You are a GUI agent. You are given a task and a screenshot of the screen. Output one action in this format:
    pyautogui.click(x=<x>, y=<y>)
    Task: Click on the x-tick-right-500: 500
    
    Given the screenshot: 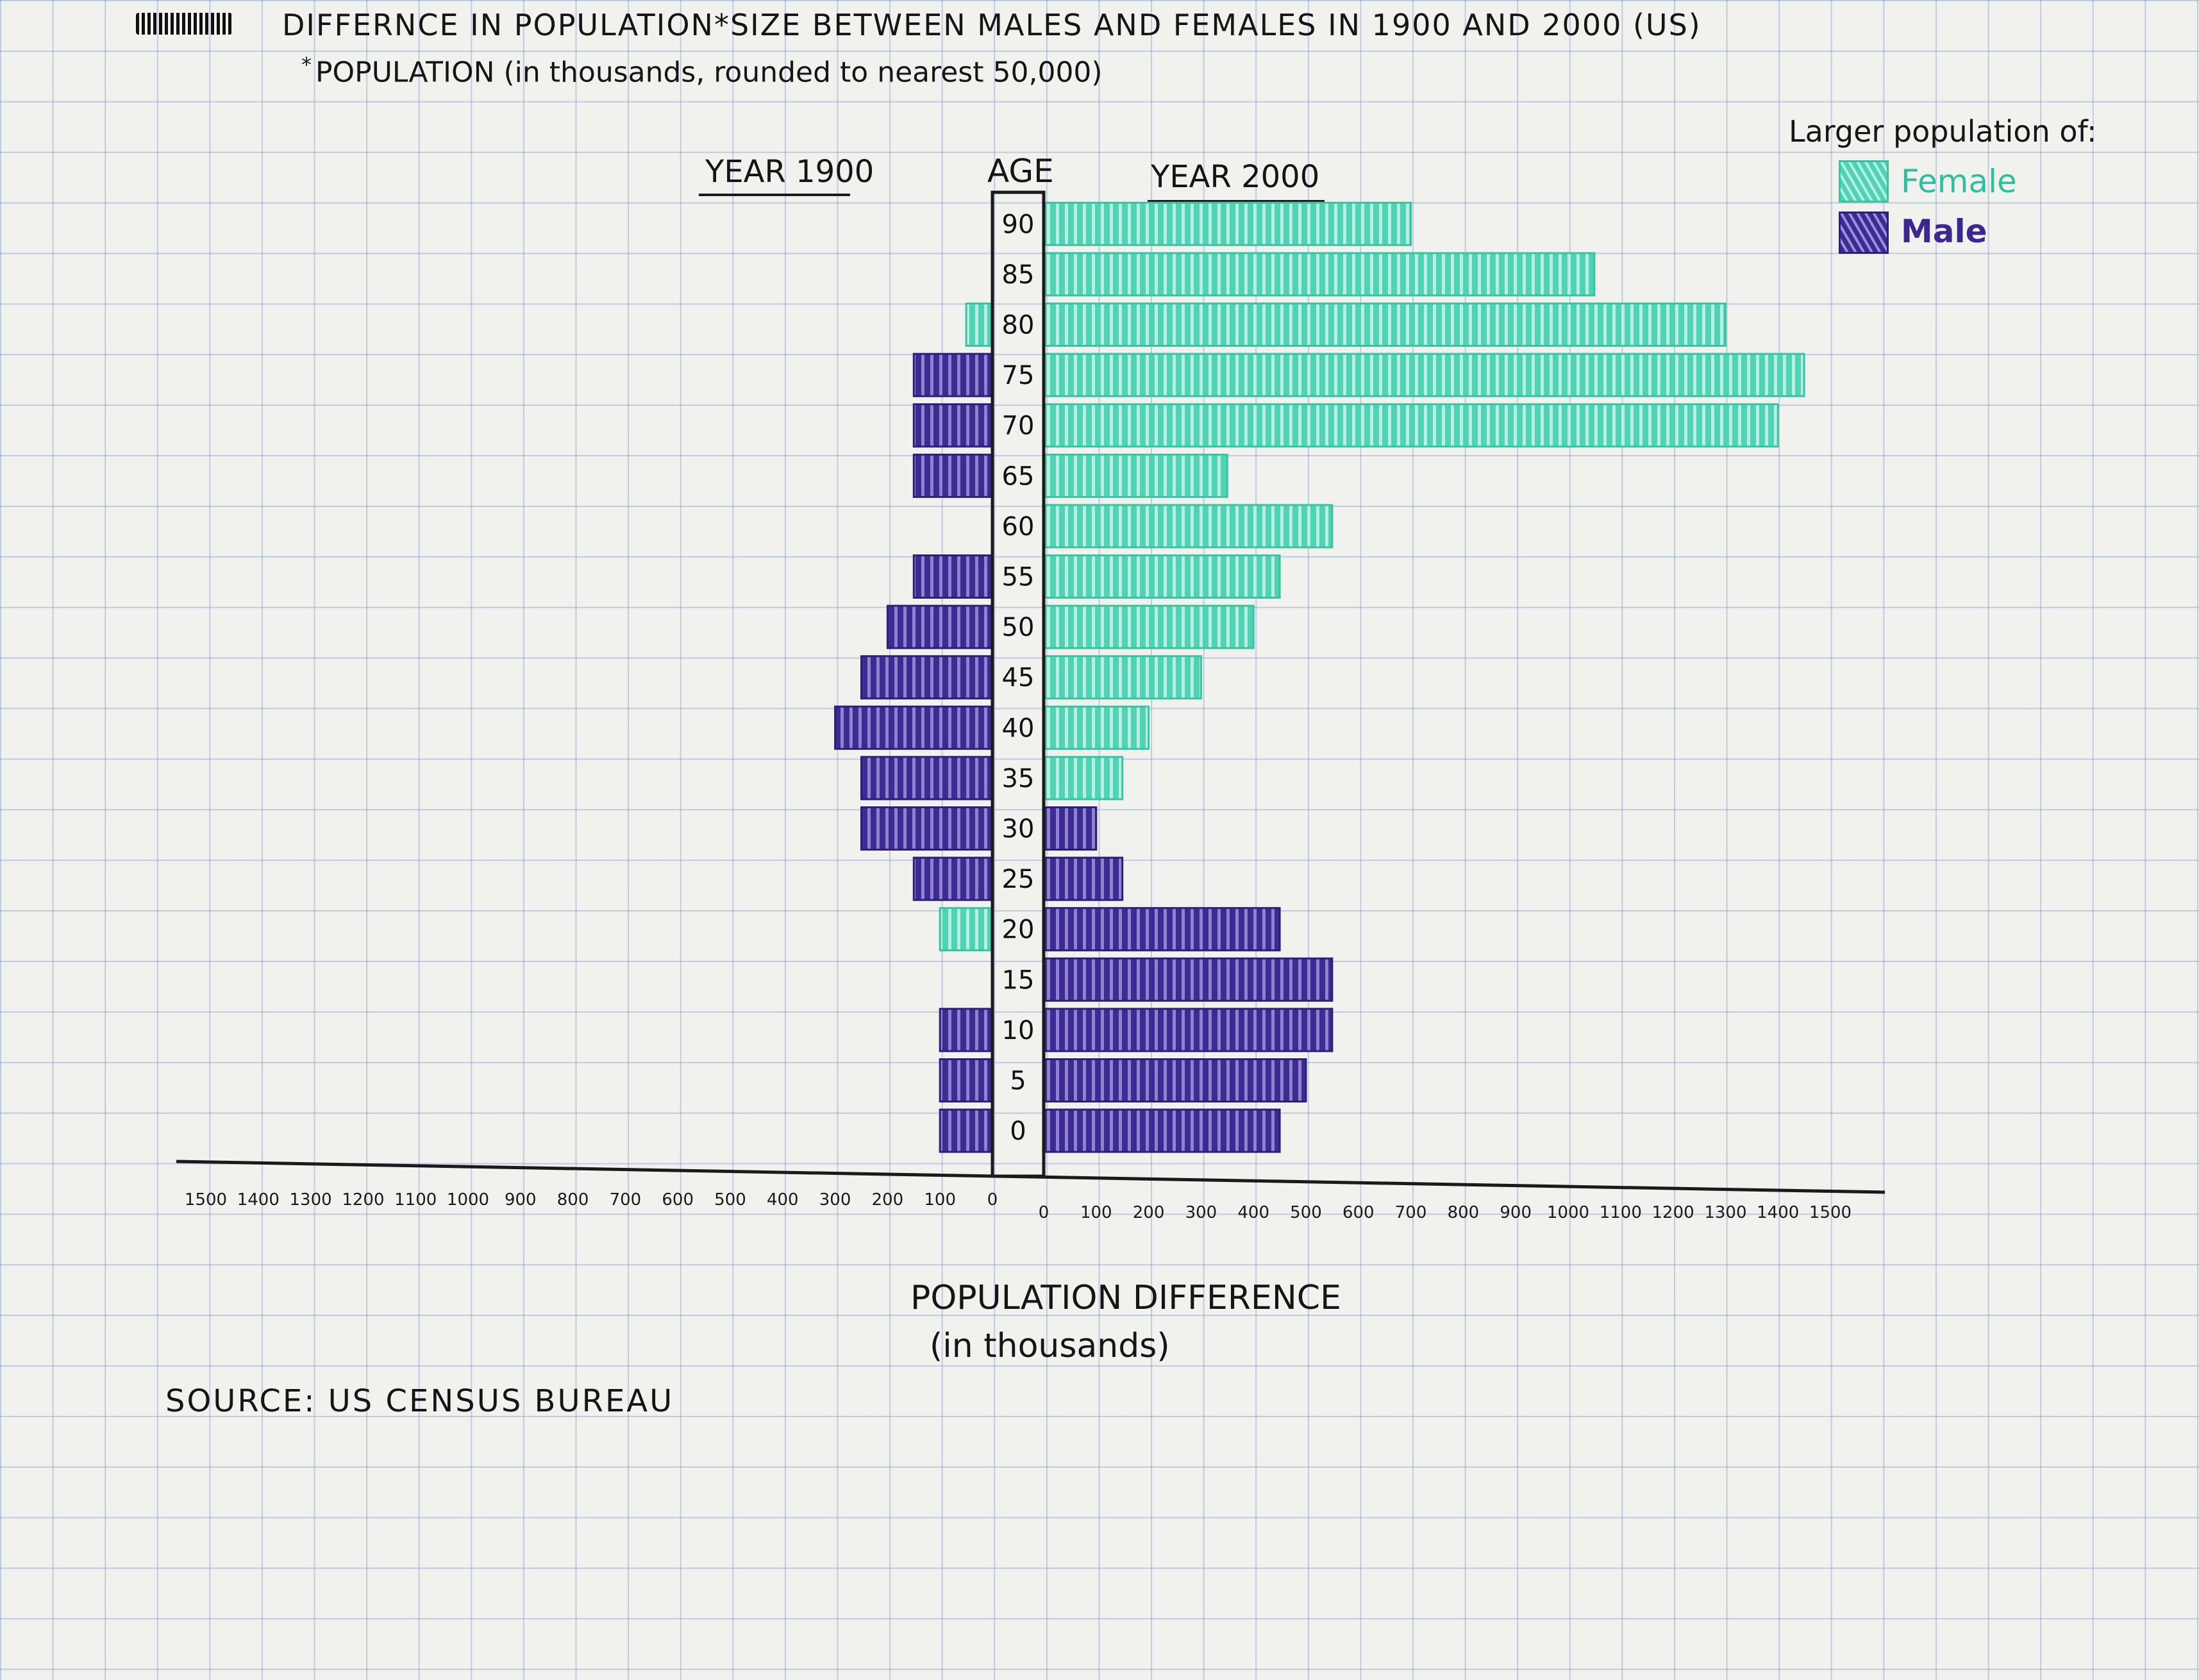 What is the action you would take?
    pyautogui.click(x=1306, y=1212)
    